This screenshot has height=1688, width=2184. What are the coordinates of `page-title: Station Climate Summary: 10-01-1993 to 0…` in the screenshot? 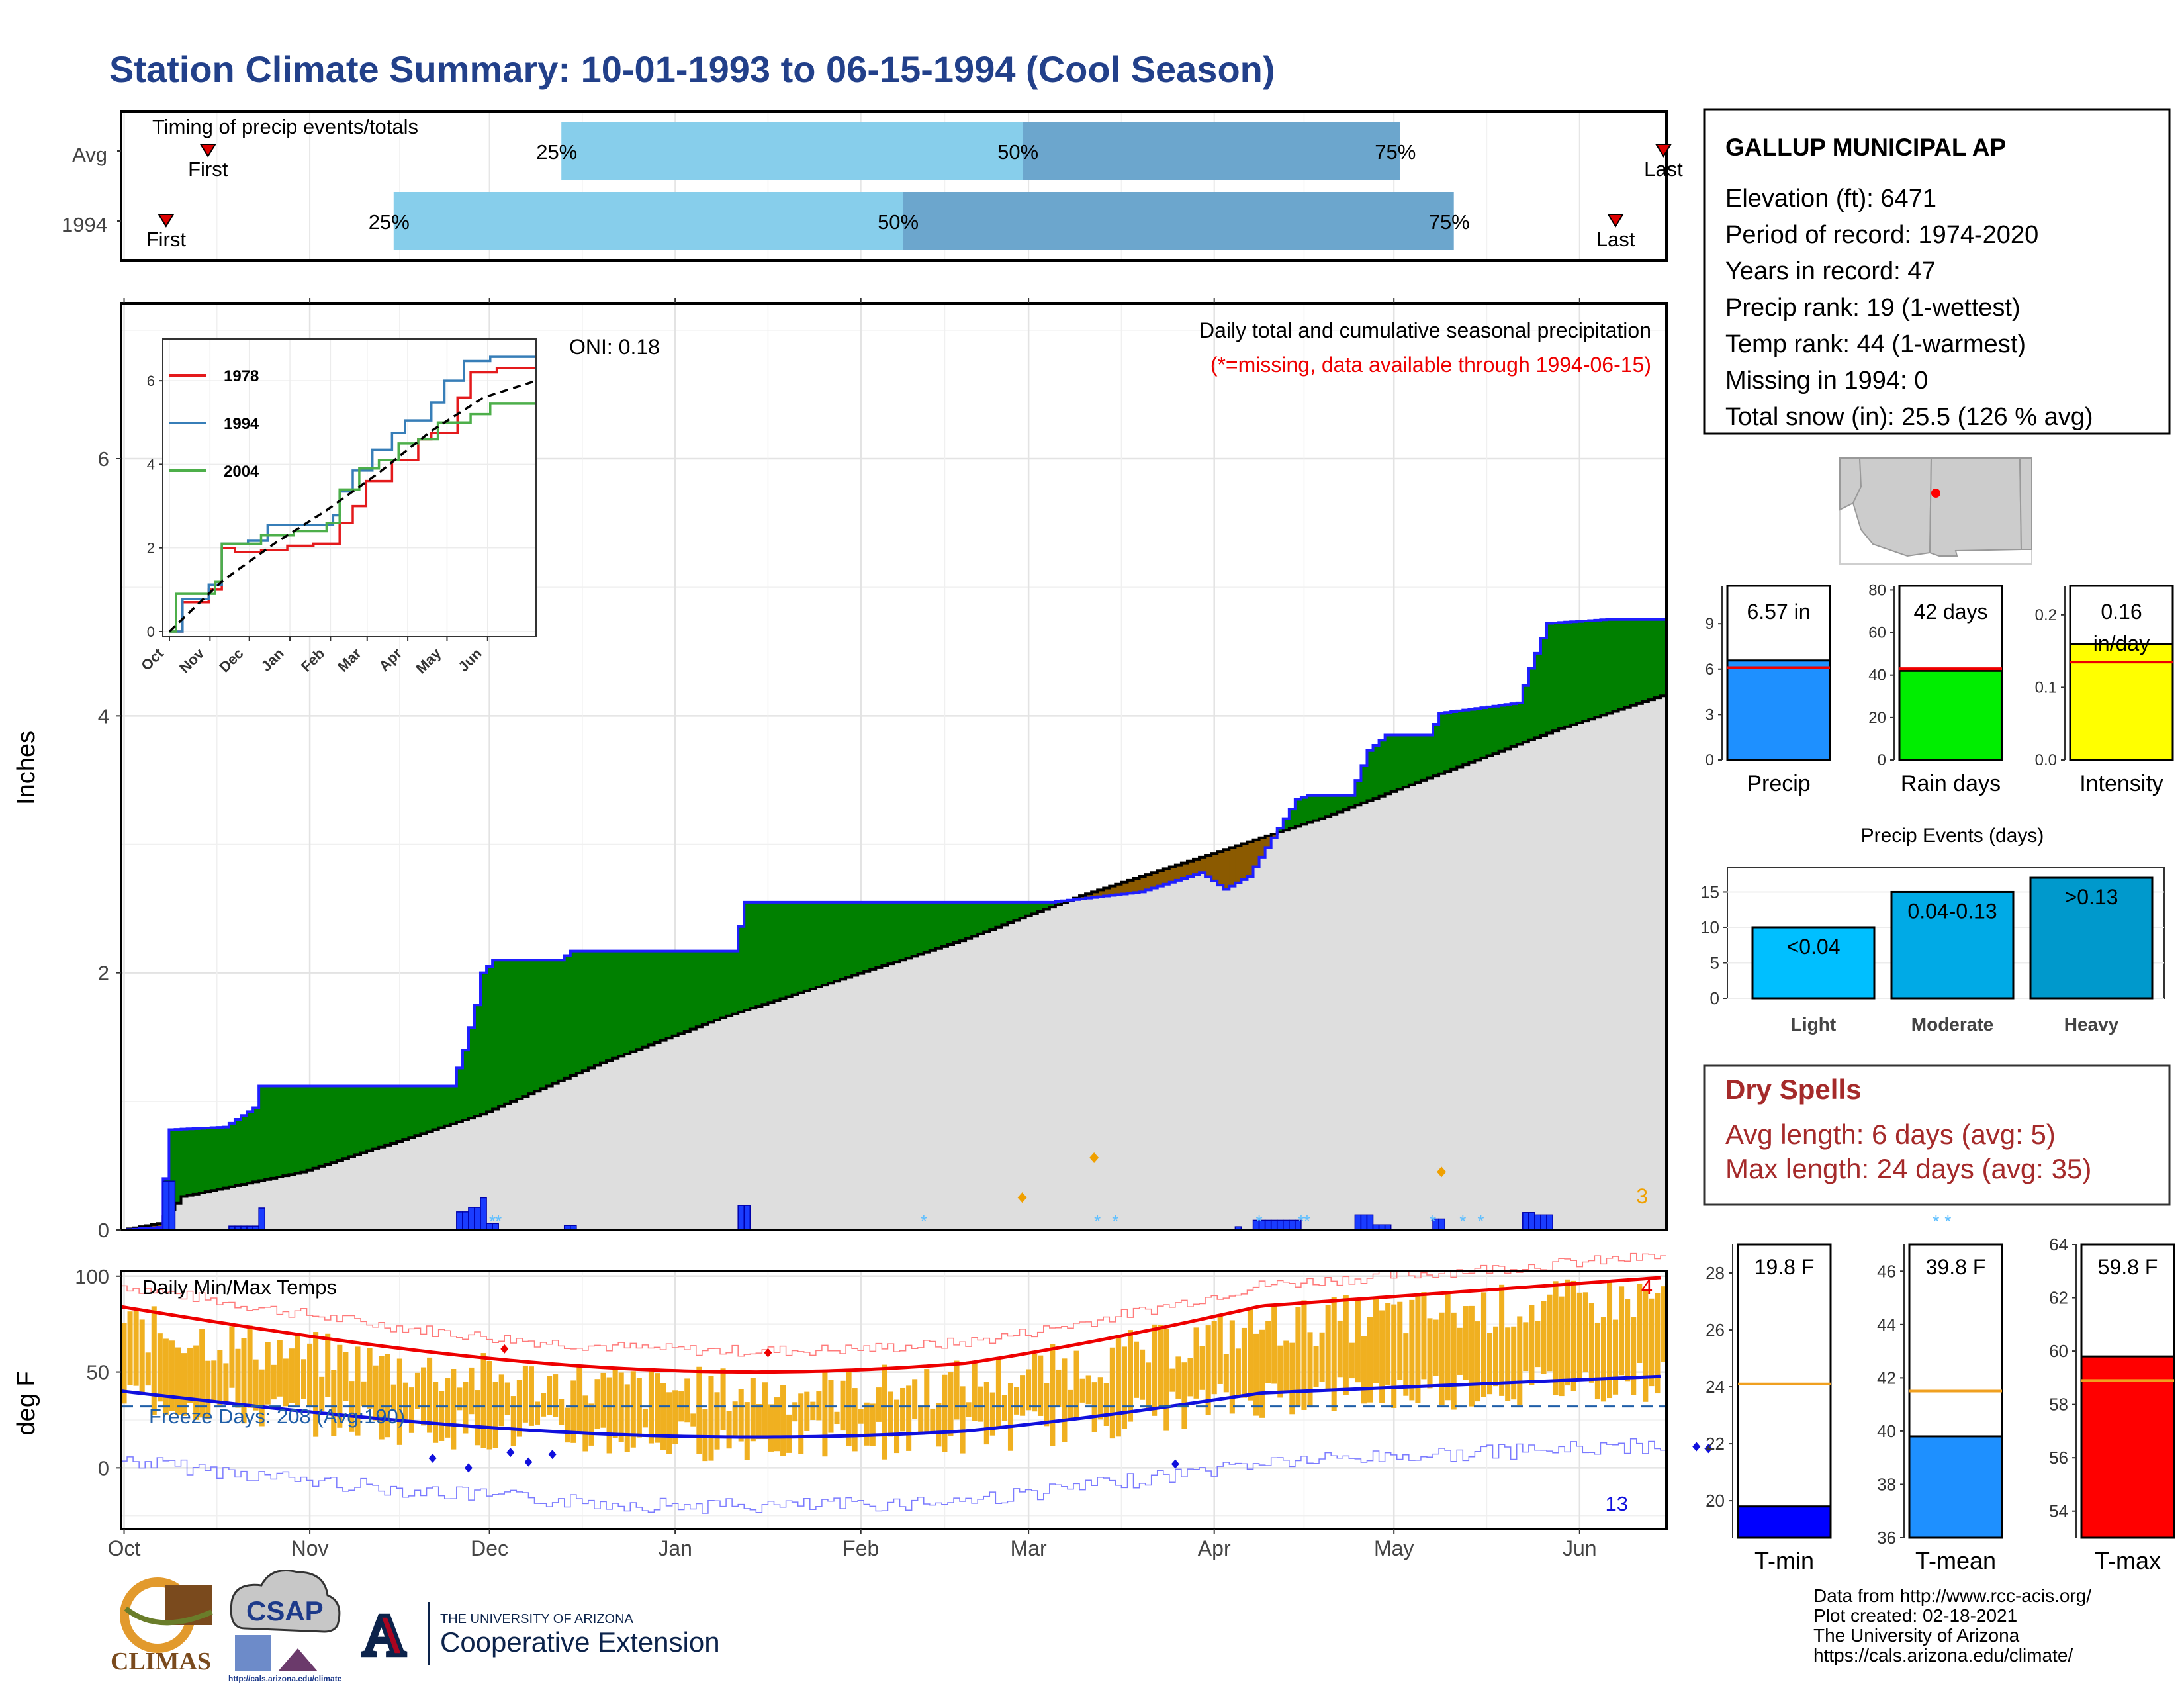 It's located at (692, 69).